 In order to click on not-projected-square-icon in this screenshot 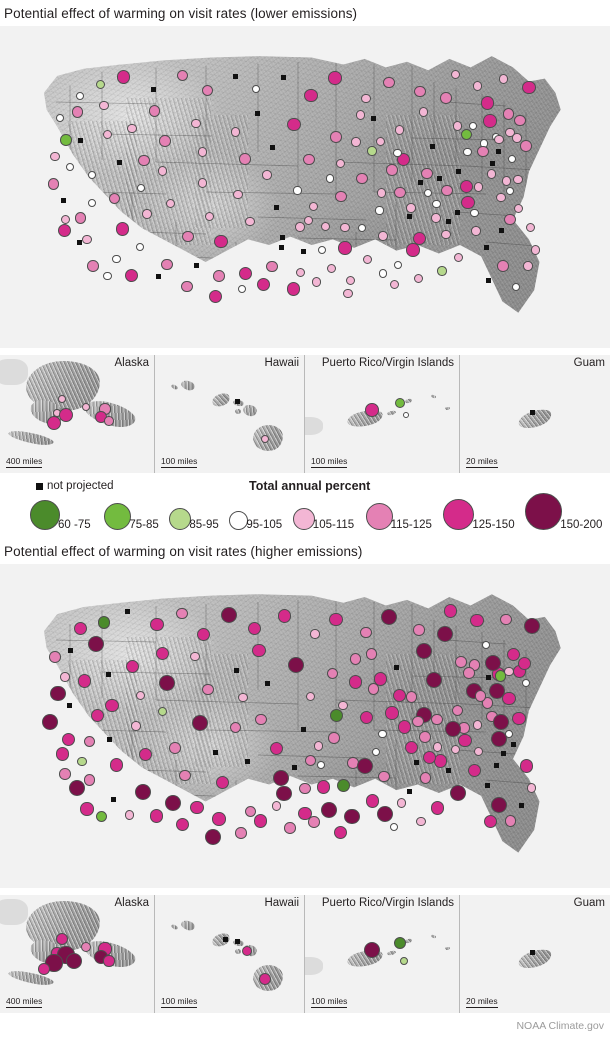, I will do `click(39, 486)`.